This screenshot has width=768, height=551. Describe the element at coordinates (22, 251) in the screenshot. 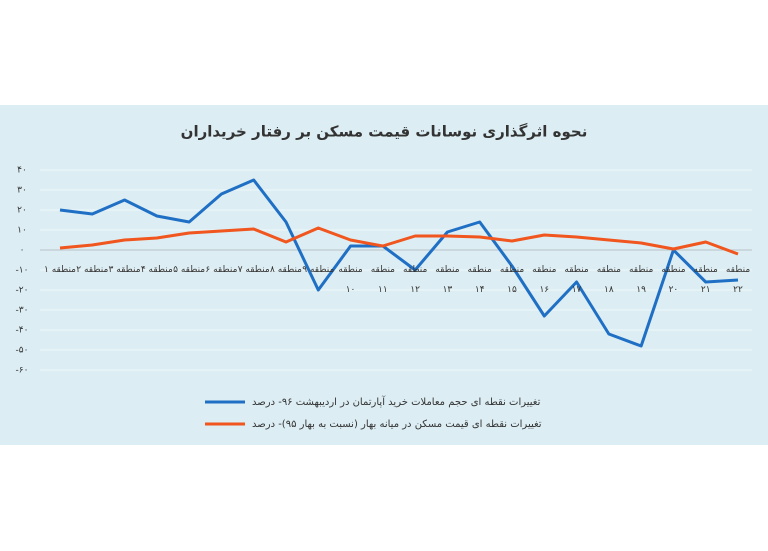

I see `y-tick-label: ۰` at that location.